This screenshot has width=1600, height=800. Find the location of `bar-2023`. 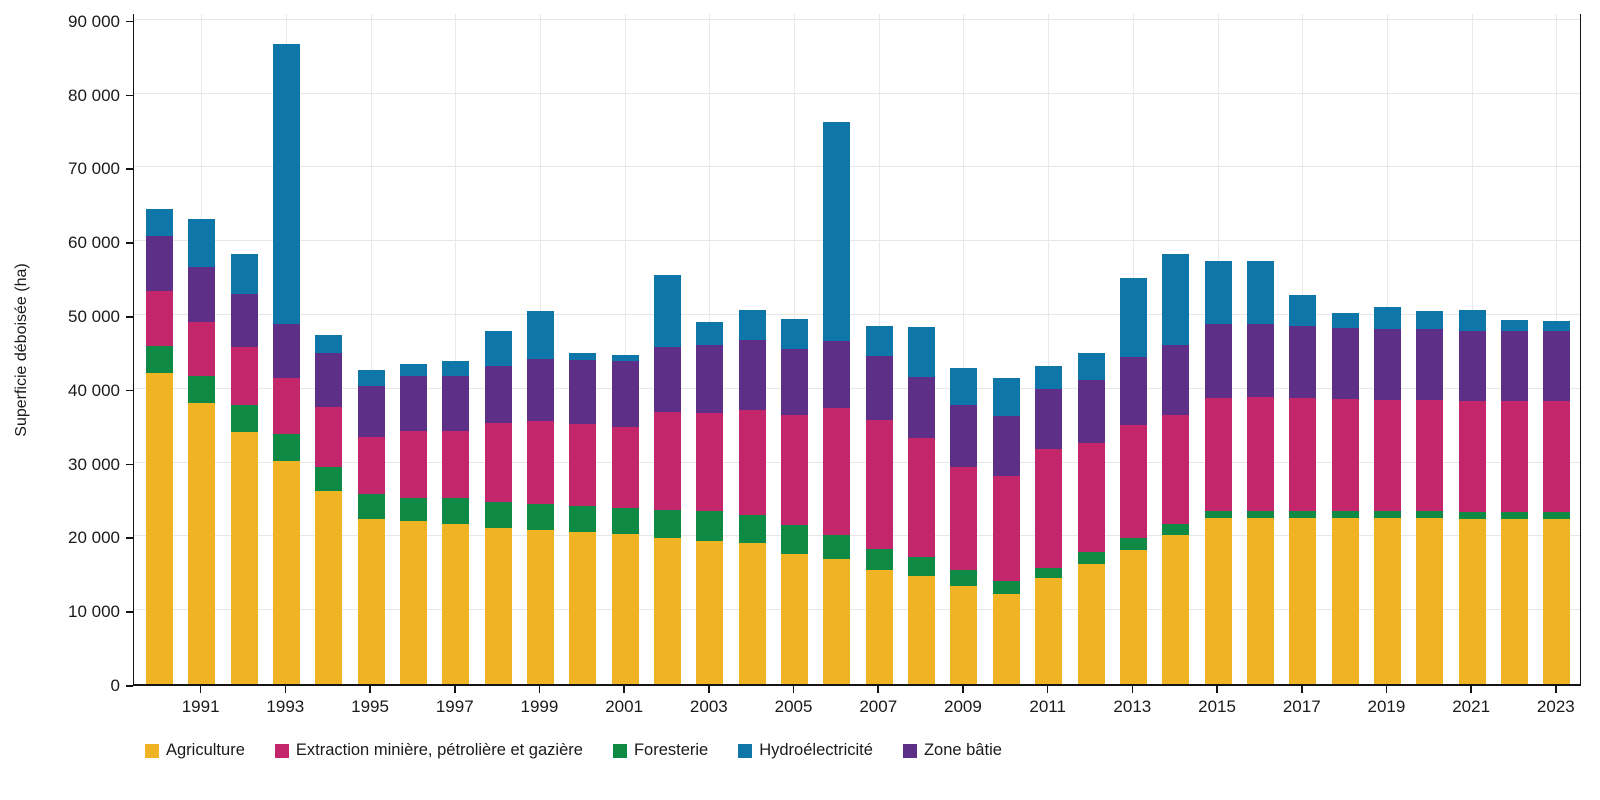

bar-2023 is located at coordinates (1557, 502).